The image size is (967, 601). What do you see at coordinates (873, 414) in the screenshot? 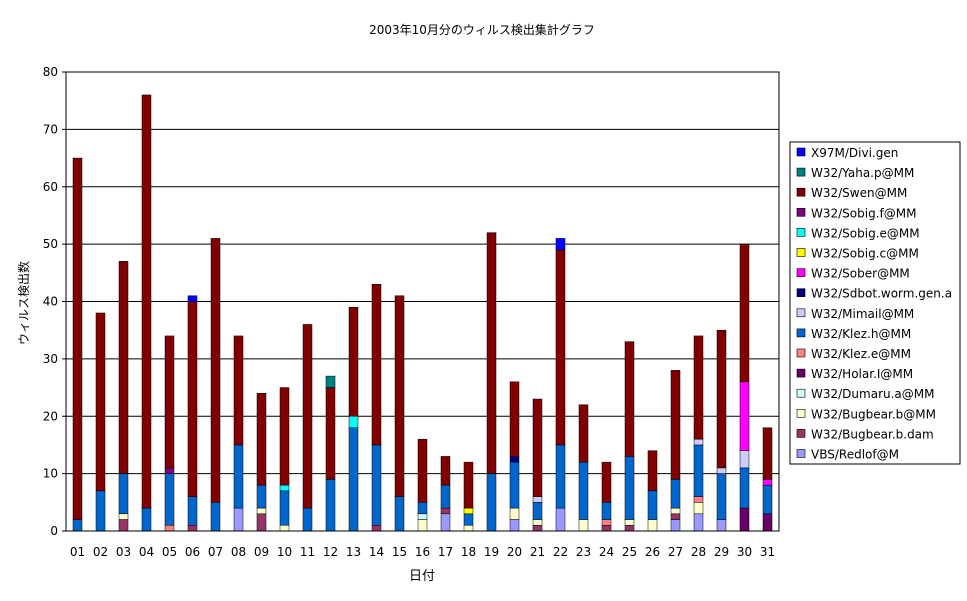
I see `legend-label: W32/Bugbear.b@MM` at bounding box center [873, 414].